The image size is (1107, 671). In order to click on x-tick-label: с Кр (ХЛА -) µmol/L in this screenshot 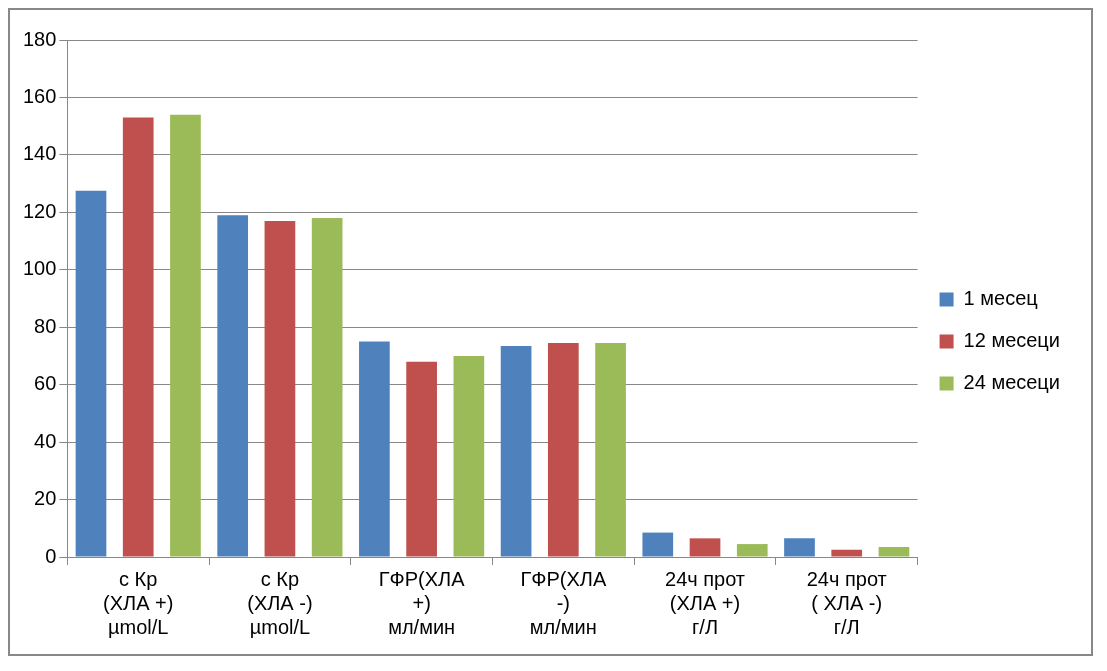, I will do `click(280, 602)`.